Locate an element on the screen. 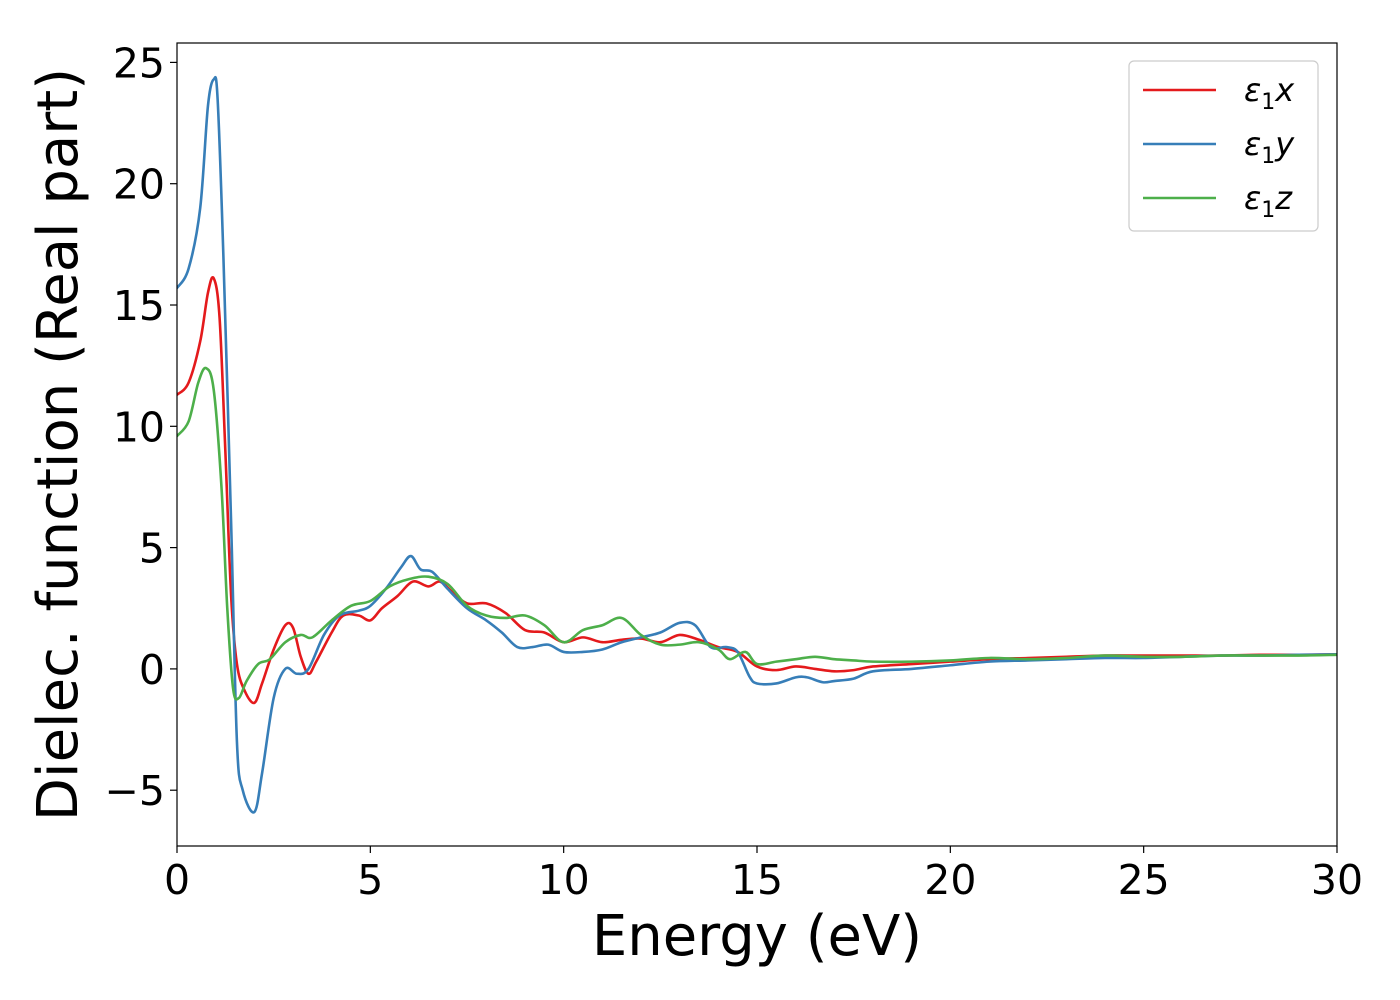  y-tick-label: 20 is located at coordinates (139, 185).